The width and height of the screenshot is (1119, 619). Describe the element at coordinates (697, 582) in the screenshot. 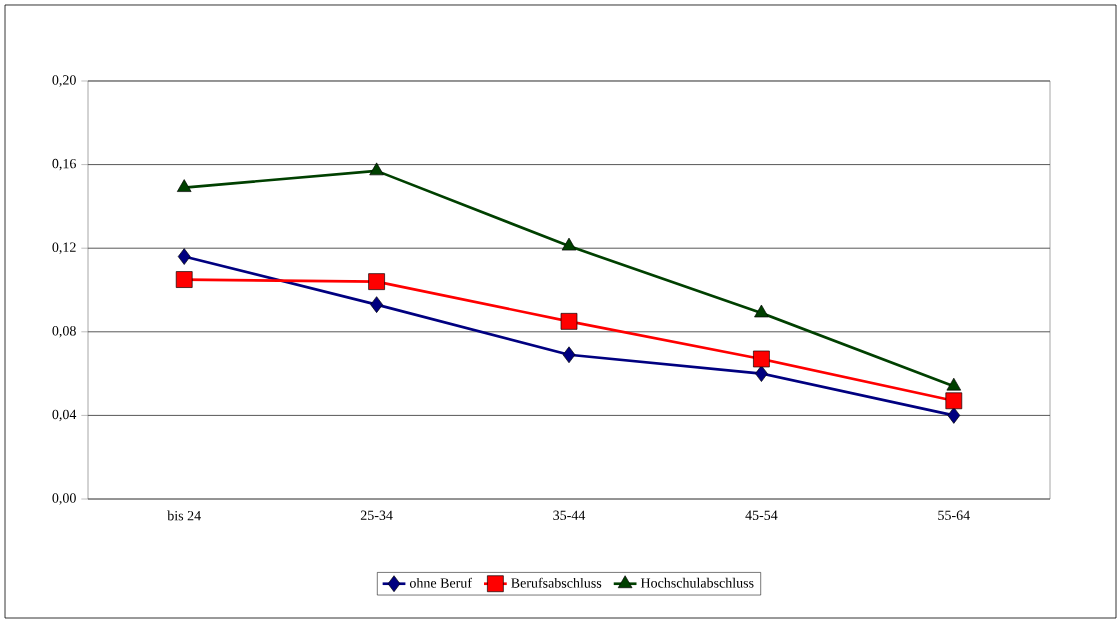

I see `legend-label: Hochschulabschluss` at that location.